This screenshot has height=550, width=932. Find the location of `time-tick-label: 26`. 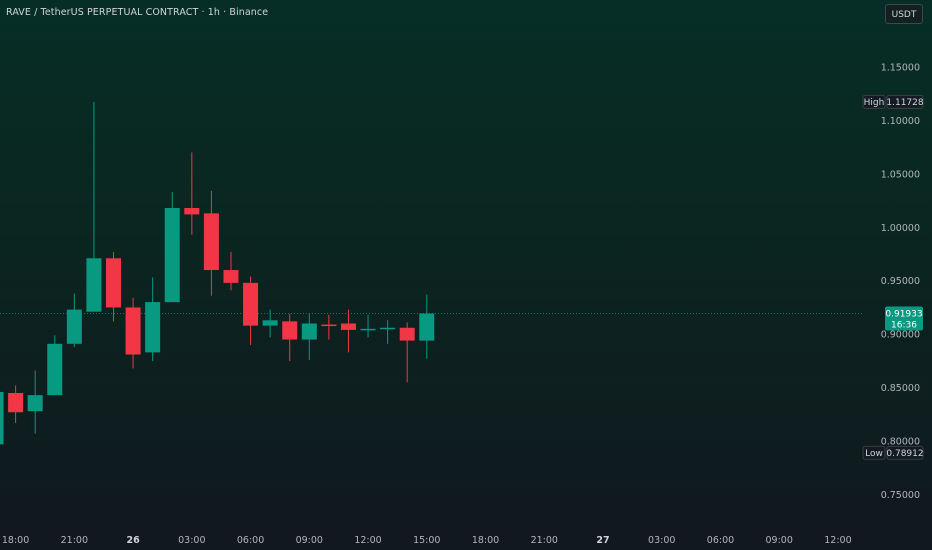

time-tick-label: 26 is located at coordinates (133, 540).